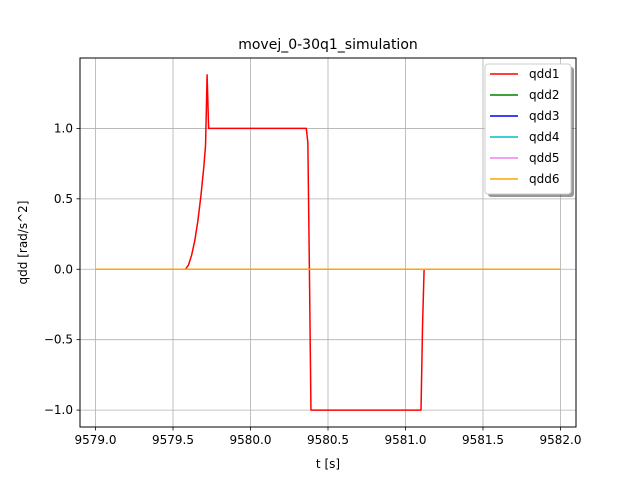  What do you see at coordinates (328, 440) in the screenshot?
I see `x-tick-label: 9580.5` at bounding box center [328, 440].